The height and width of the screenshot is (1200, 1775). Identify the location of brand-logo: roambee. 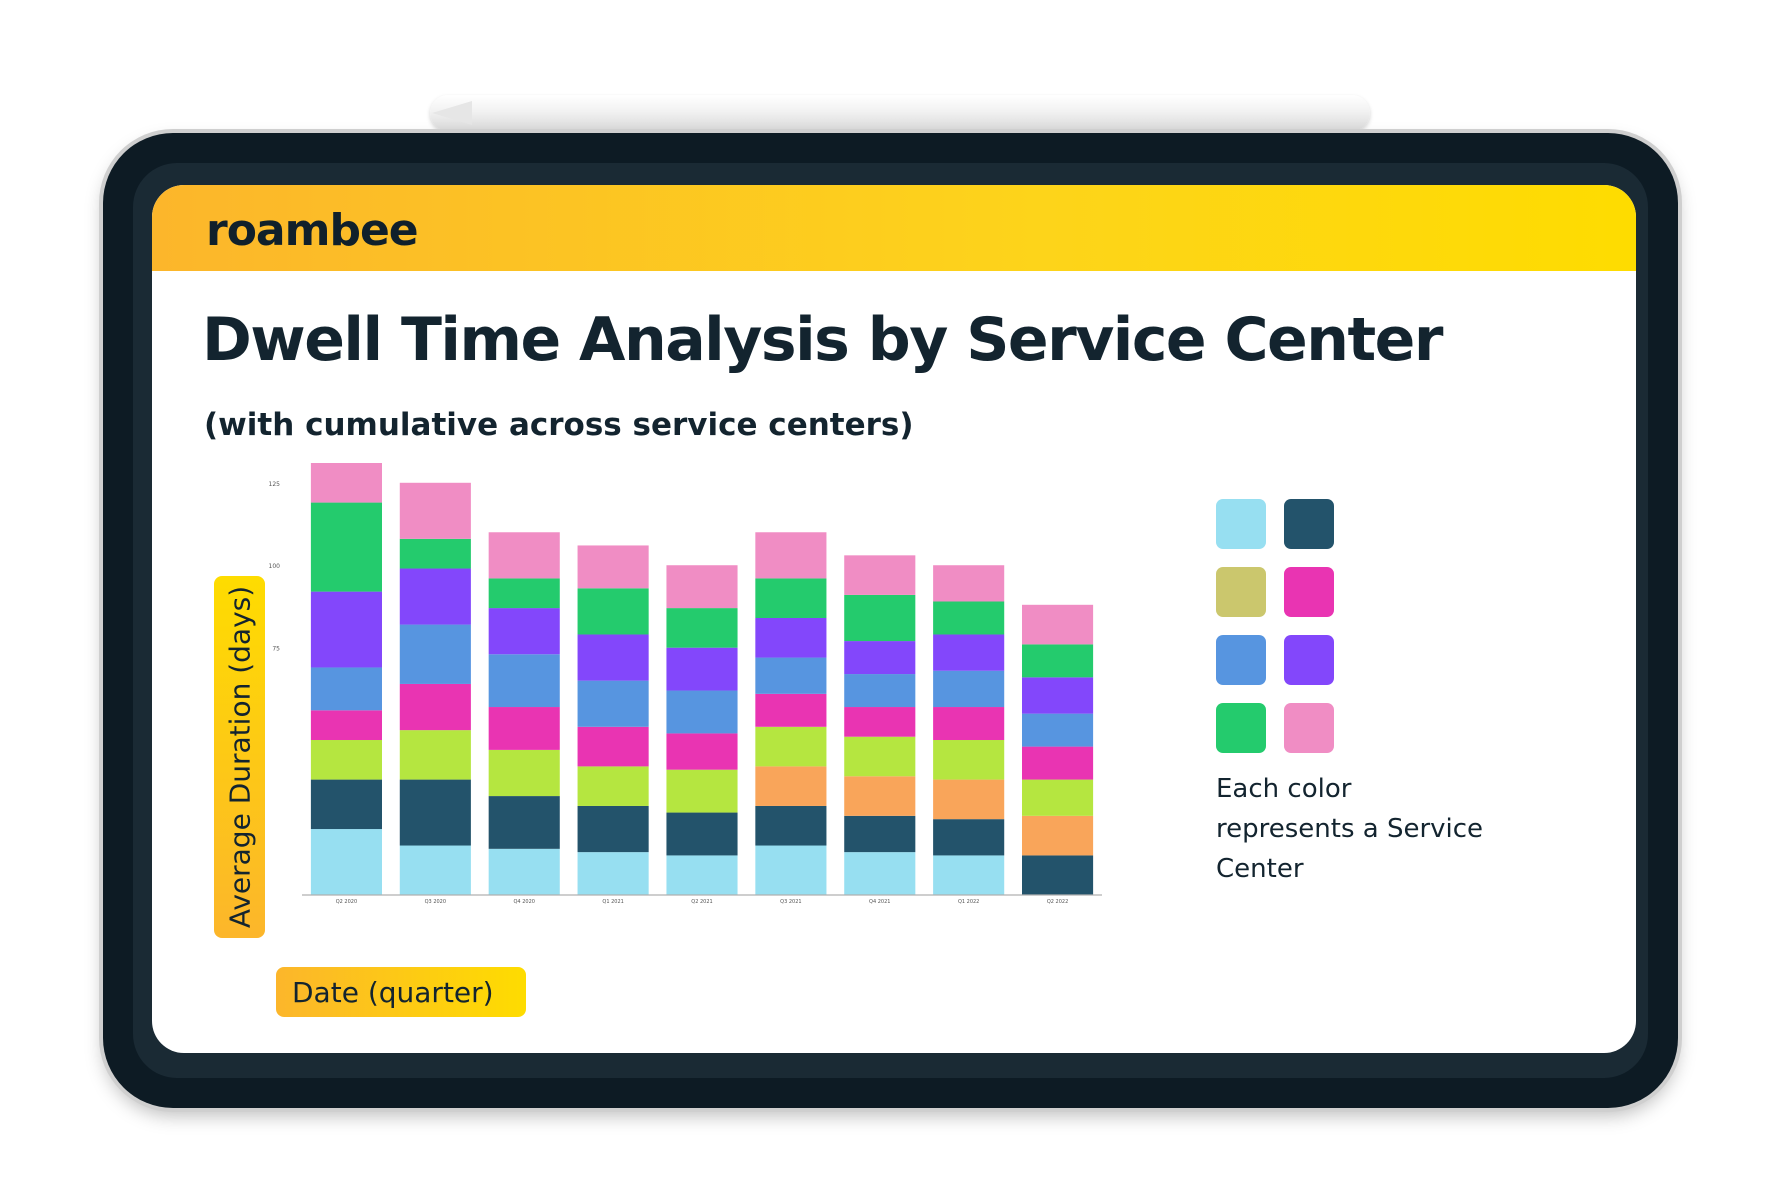
(312, 230).